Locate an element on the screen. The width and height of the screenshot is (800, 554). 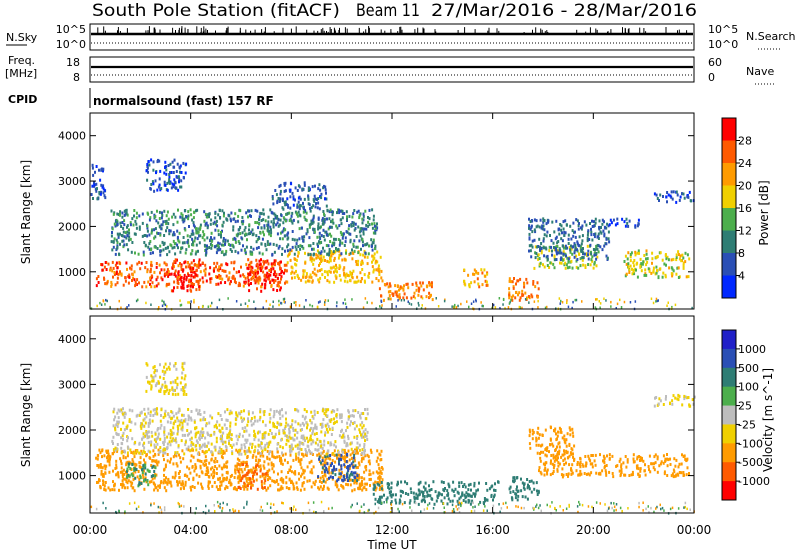
colorbar-tick-label: 16 is located at coordinates (745, 208).